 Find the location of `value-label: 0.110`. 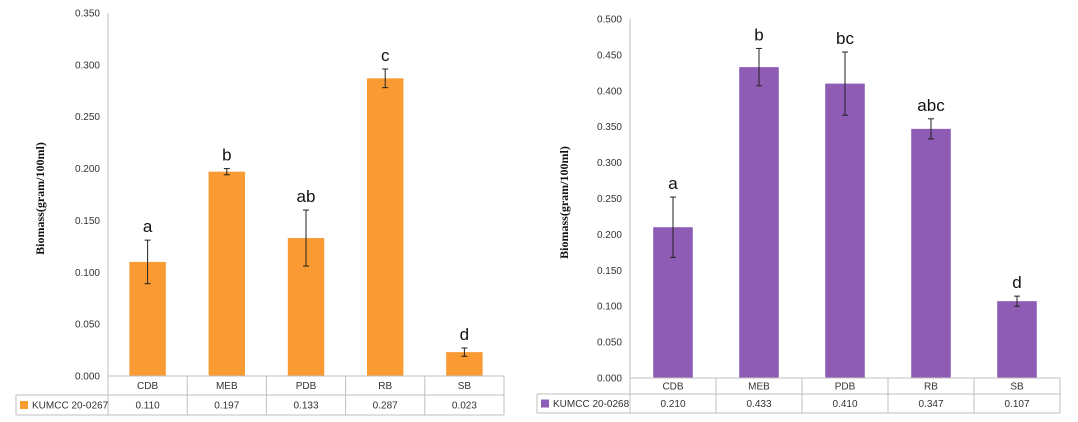

value-label: 0.110 is located at coordinates (147, 406).